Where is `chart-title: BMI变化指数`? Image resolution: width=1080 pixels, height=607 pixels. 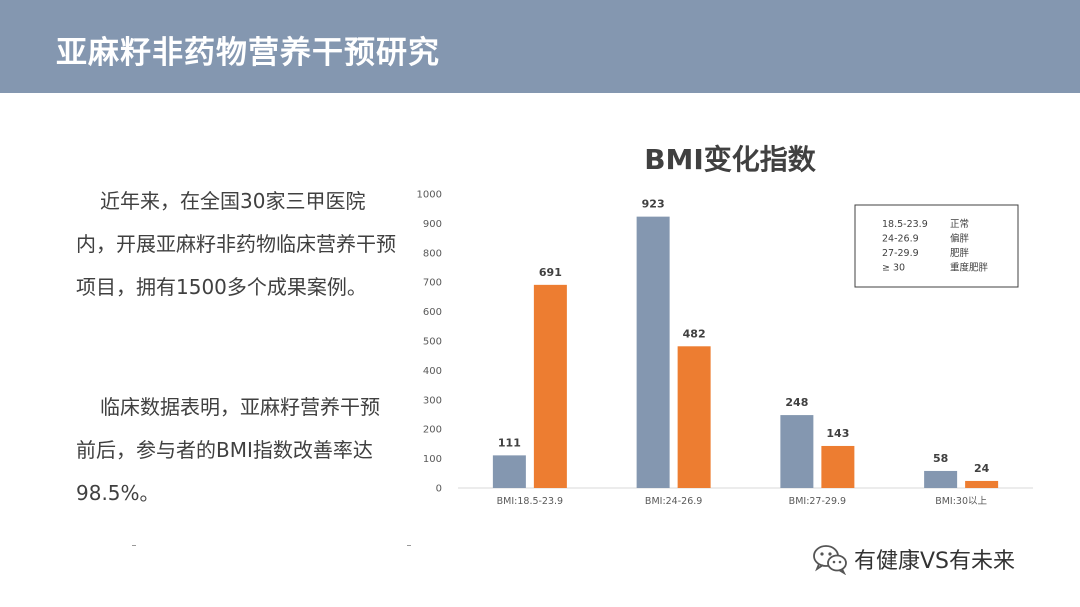 chart-title: BMI变化指数 is located at coordinates (730, 159).